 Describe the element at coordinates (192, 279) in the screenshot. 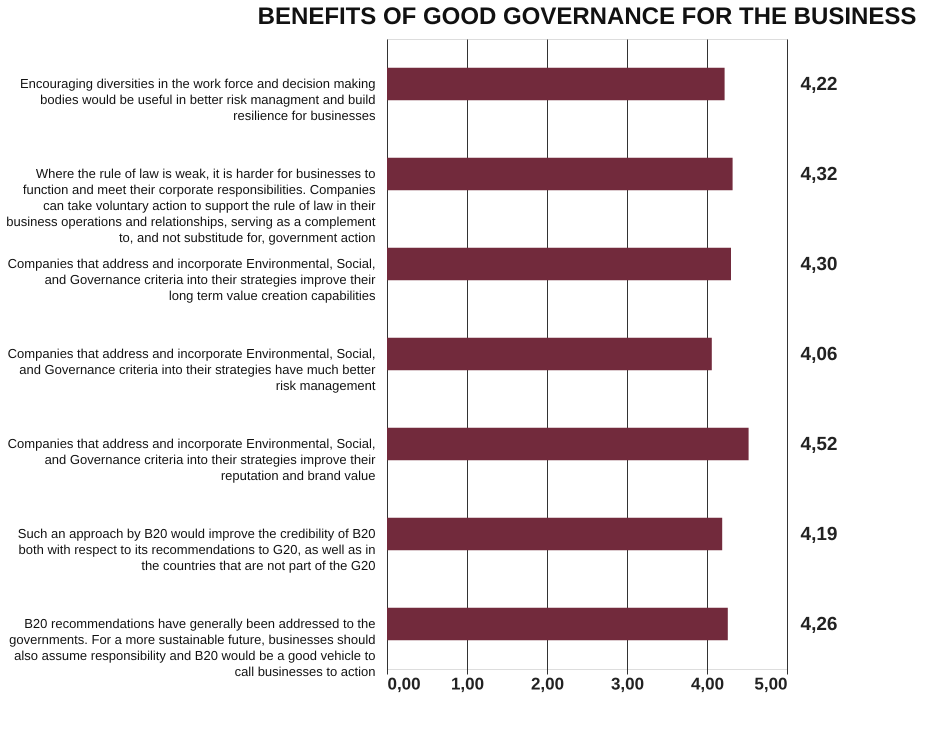

I see `y-tick-label: Companies that address and incorporate Environmental, Social, and Governance criteria into their strategies improve their long term value creation capabilities` at that location.